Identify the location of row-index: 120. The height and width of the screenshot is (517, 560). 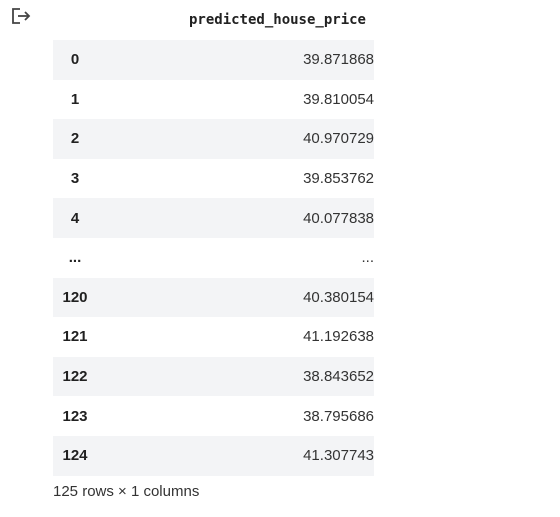
(81, 298).